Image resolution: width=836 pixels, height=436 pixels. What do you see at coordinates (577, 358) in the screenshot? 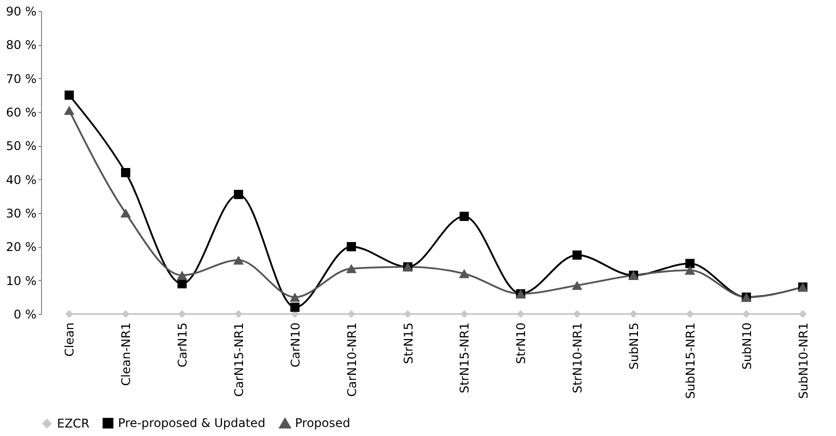
I see `x-tick-label: StrN10-NR1` at bounding box center [577, 358].